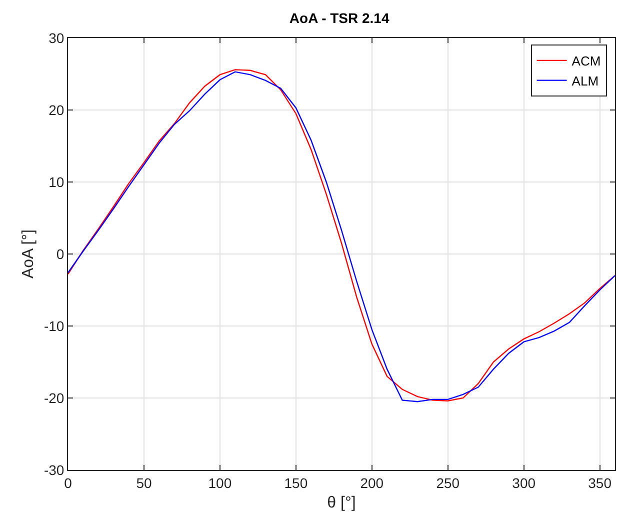 The height and width of the screenshot is (530, 617). Describe the element at coordinates (60, 254) in the screenshot. I see `y-tick-label: 0` at that location.